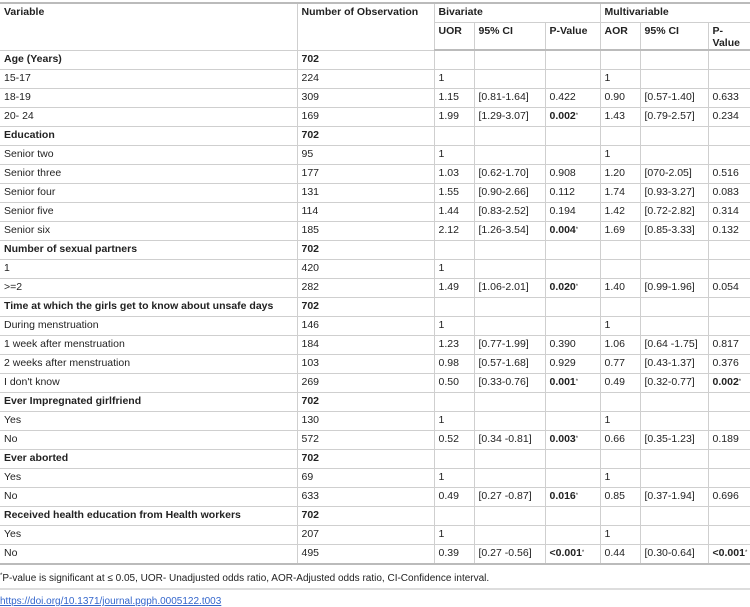 The width and height of the screenshot is (750, 607). I want to click on cell-value: 0.002, so click(725, 382).